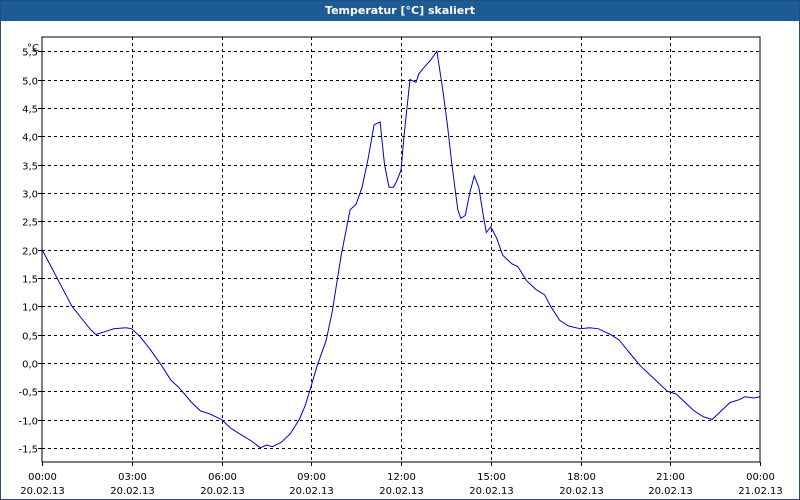 The width and height of the screenshot is (800, 500). I want to click on x-tick-time-label: 18:00, so click(581, 477).